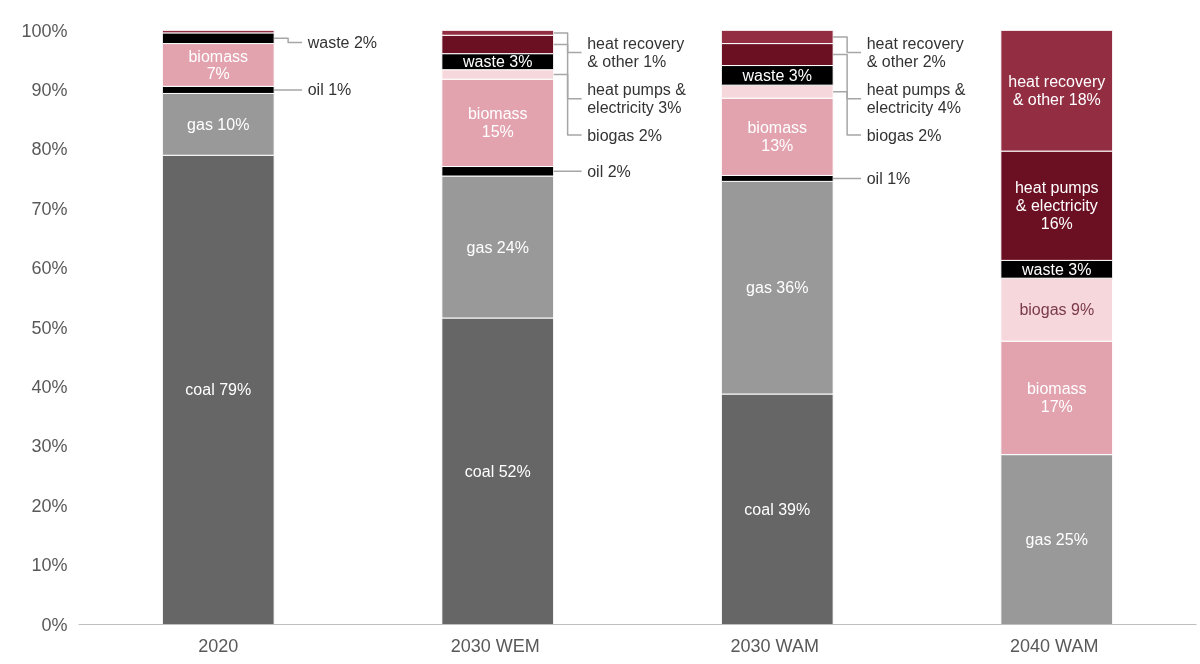 This screenshot has width=1200, height=664. What do you see at coordinates (497, 471) in the screenshot?
I see `data-label: coal 52%` at bounding box center [497, 471].